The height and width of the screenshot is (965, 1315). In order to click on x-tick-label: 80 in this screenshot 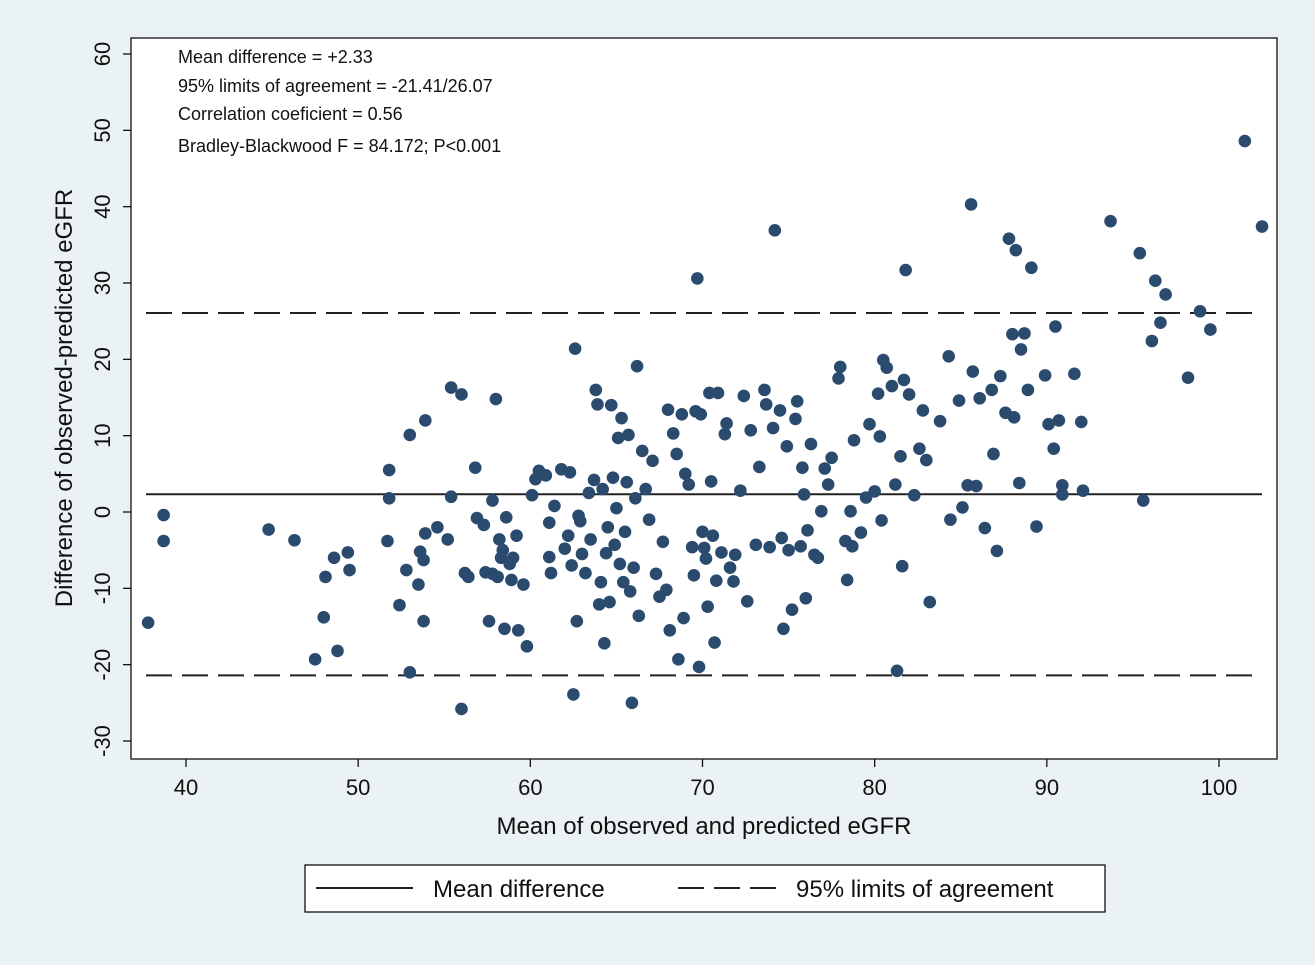, I will do `click(874, 787)`.